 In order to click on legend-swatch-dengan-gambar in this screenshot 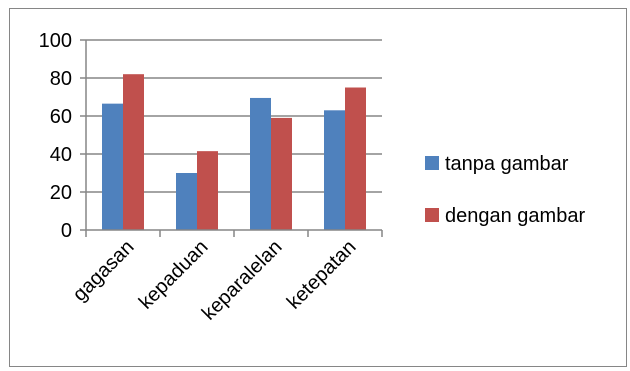, I will do `click(432, 215)`.